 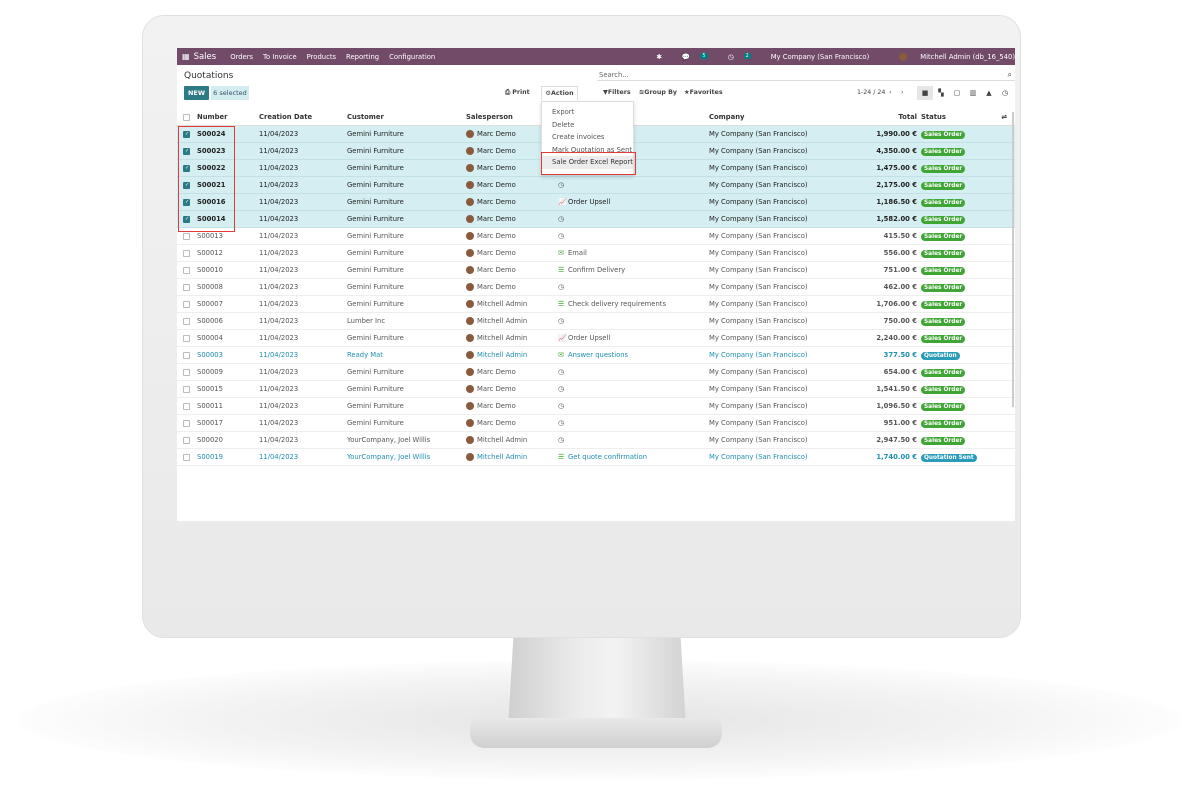 What do you see at coordinates (563, 124) in the screenshot?
I see `menu-item-delete: Delete` at bounding box center [563, 124].